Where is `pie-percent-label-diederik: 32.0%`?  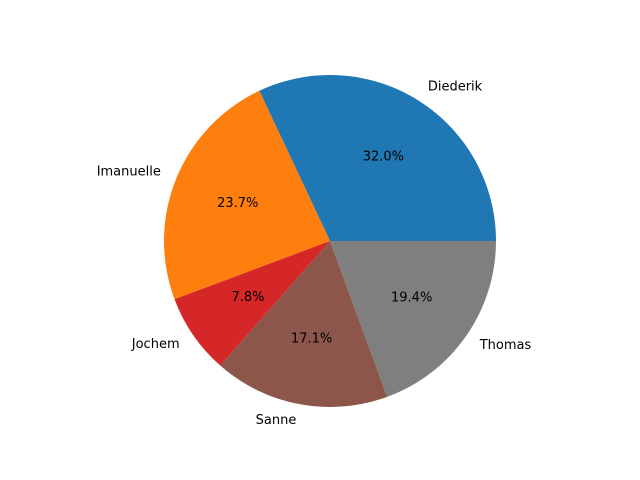
pie-percent-label-diederik: 32.0% is located at coordinates (383, 156).